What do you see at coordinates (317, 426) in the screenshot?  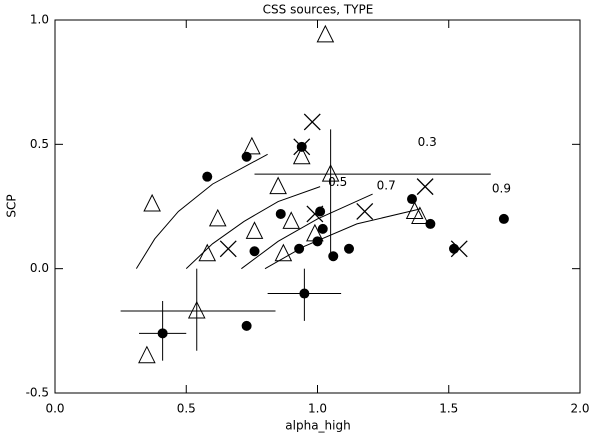 I see `x-axis-label: alpha_high` at bounding box center [317, 426].